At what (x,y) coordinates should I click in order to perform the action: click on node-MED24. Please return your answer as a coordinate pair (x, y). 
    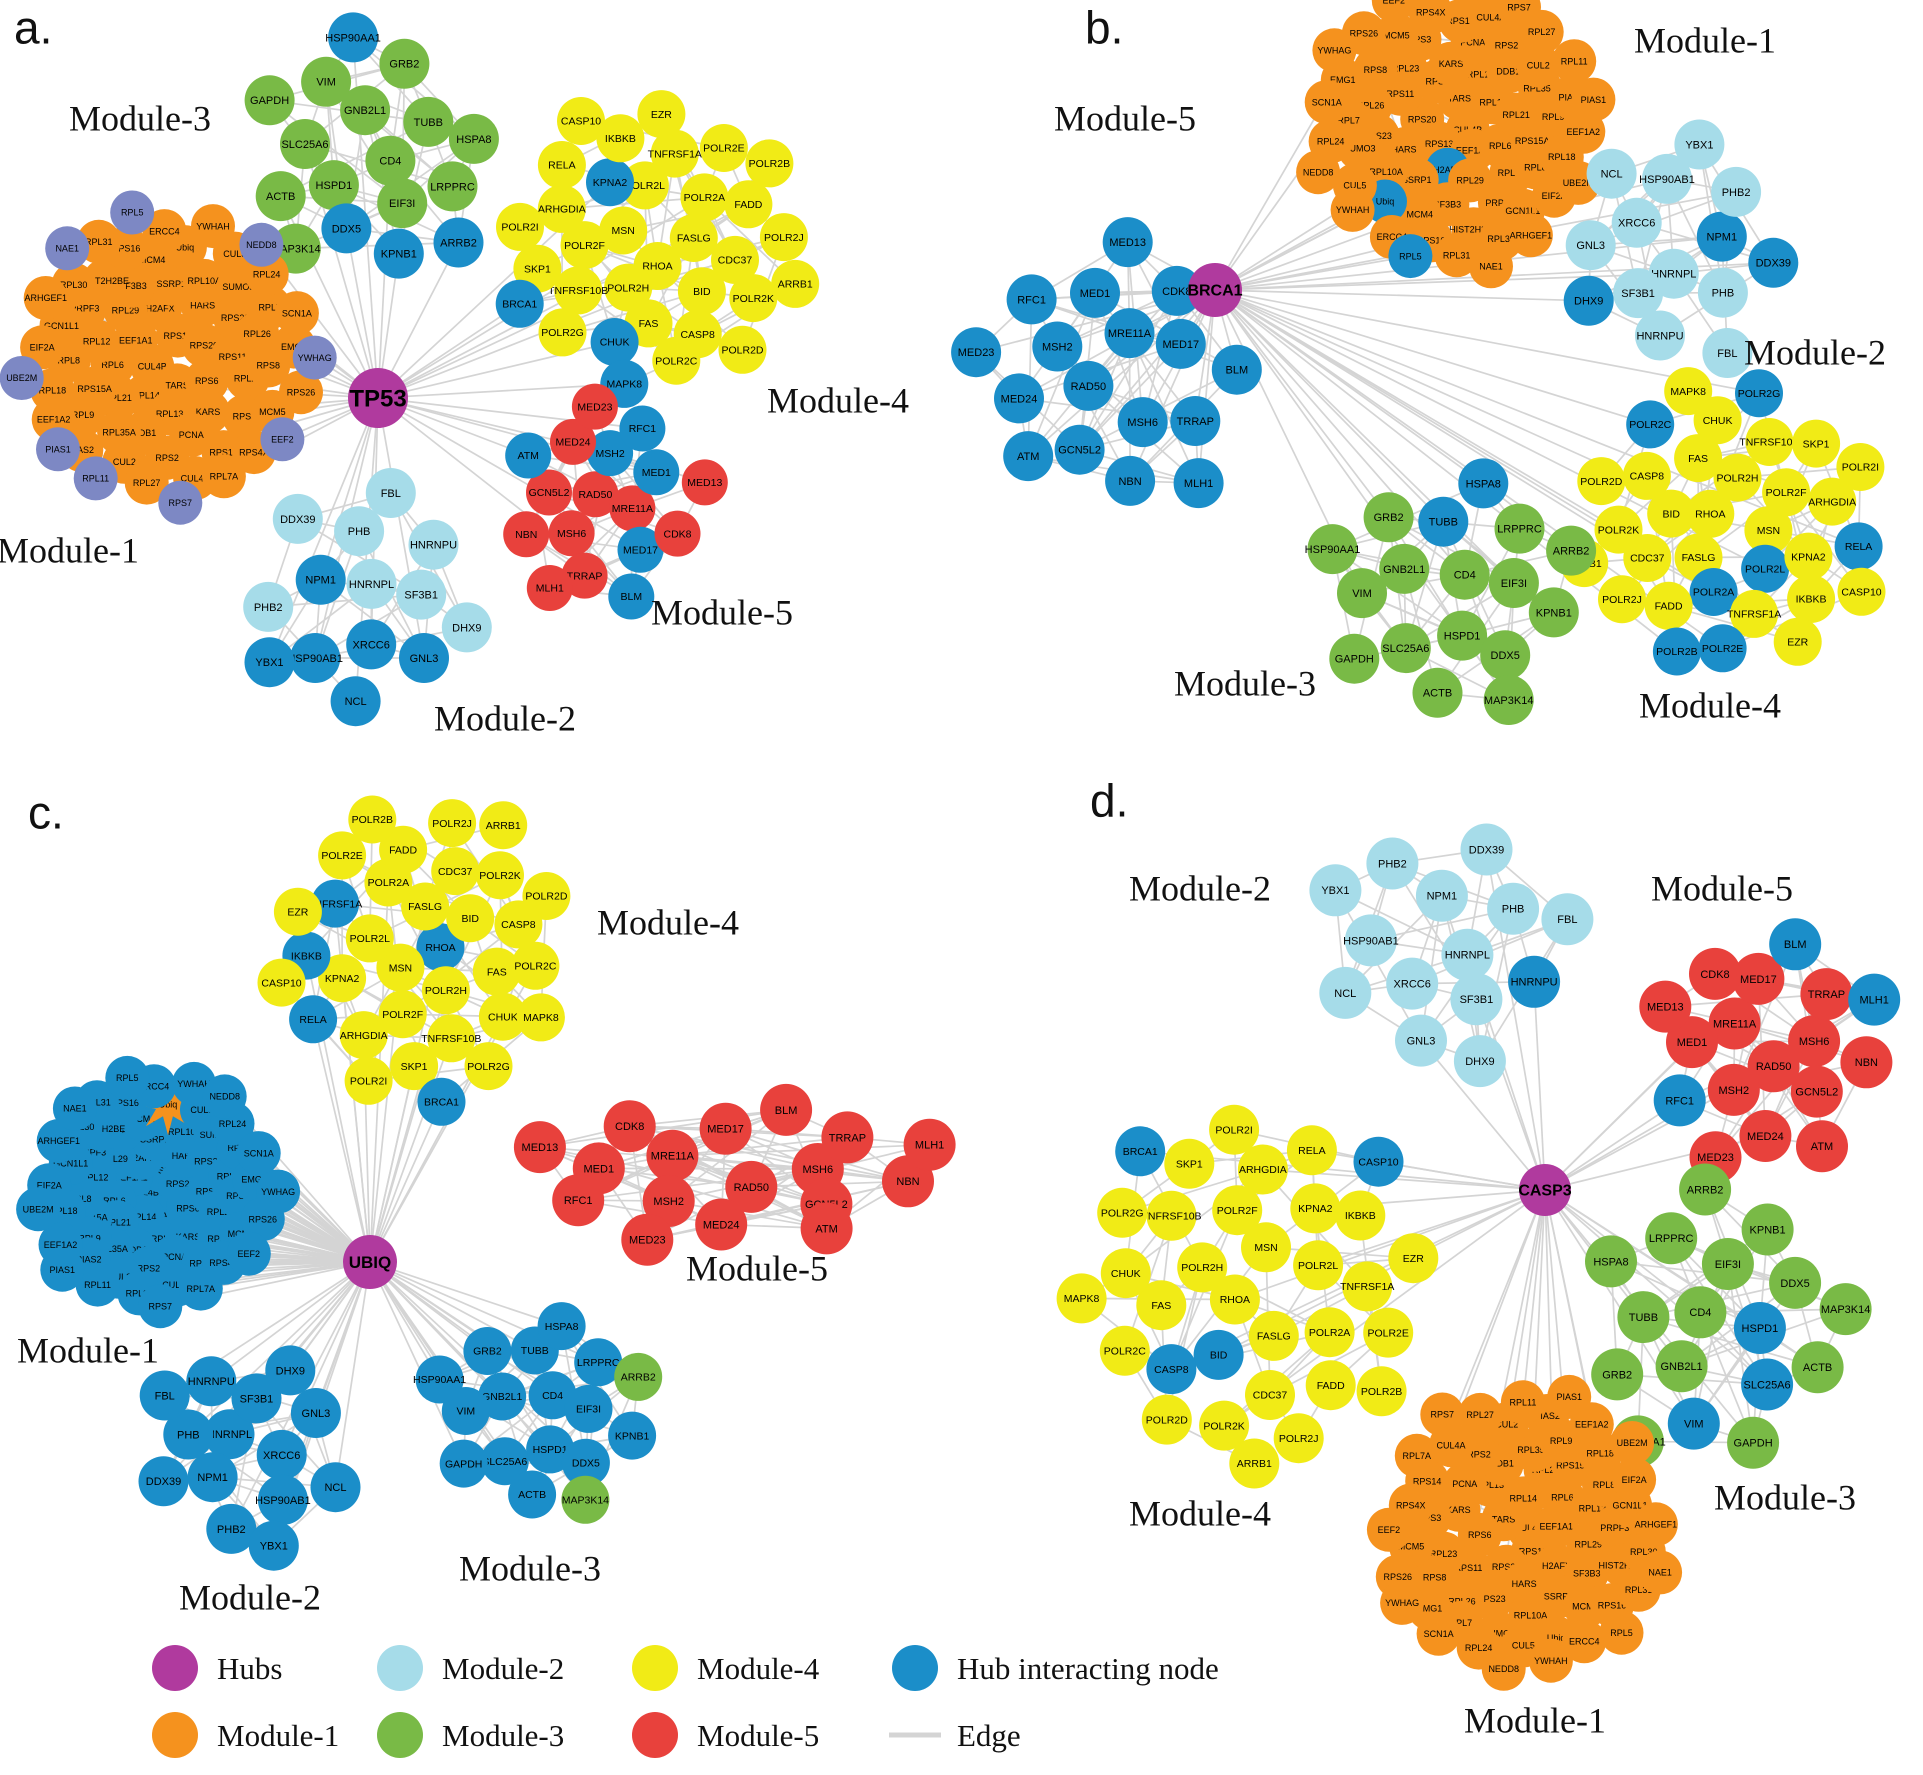
    Looking at the image, I should click on (573, 441).